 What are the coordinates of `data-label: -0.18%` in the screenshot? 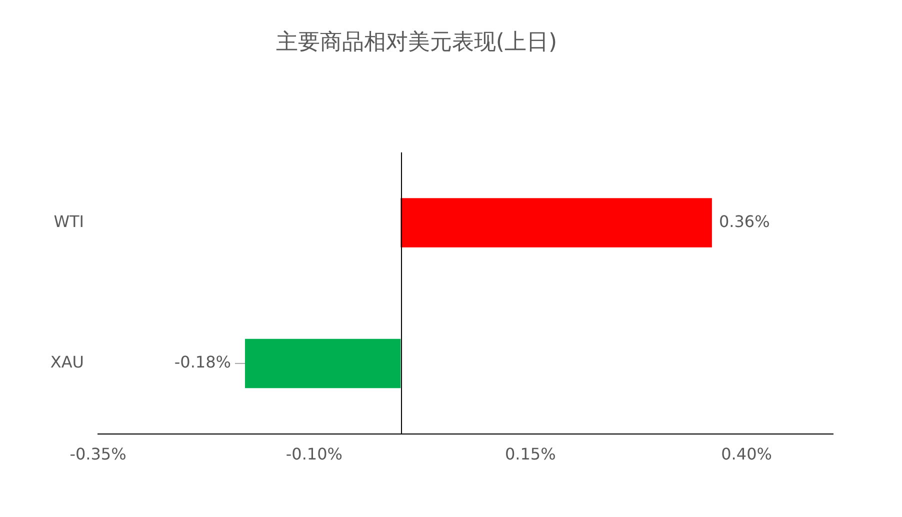 It's located at (202, 362).